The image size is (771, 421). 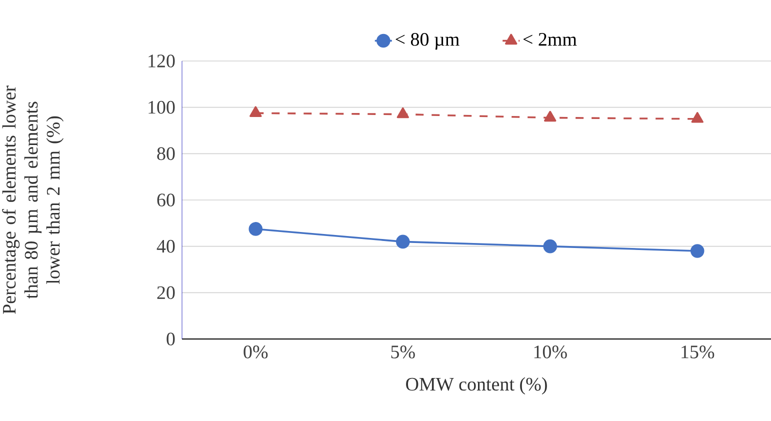 I want to click on y-tick-label: 120, so click(x=161, y=61).